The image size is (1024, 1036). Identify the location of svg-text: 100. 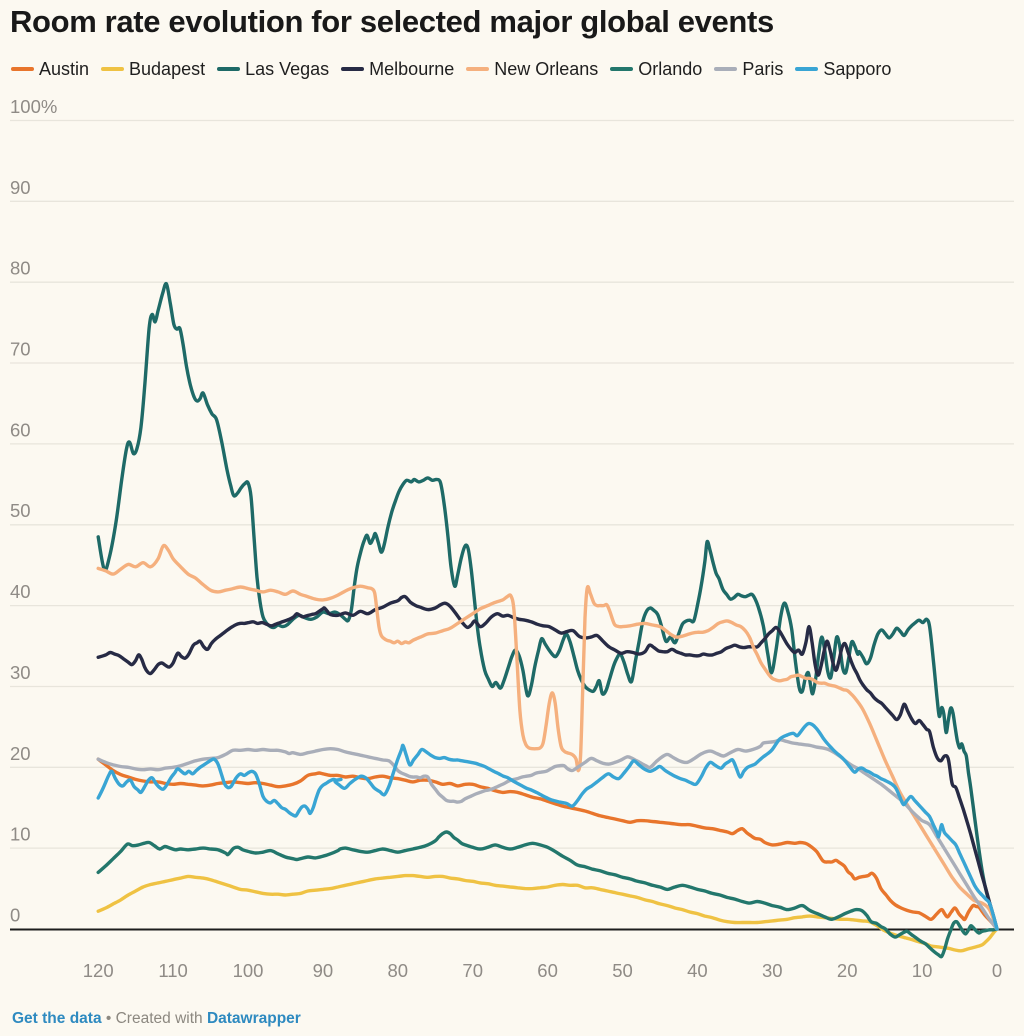
(248, 970).